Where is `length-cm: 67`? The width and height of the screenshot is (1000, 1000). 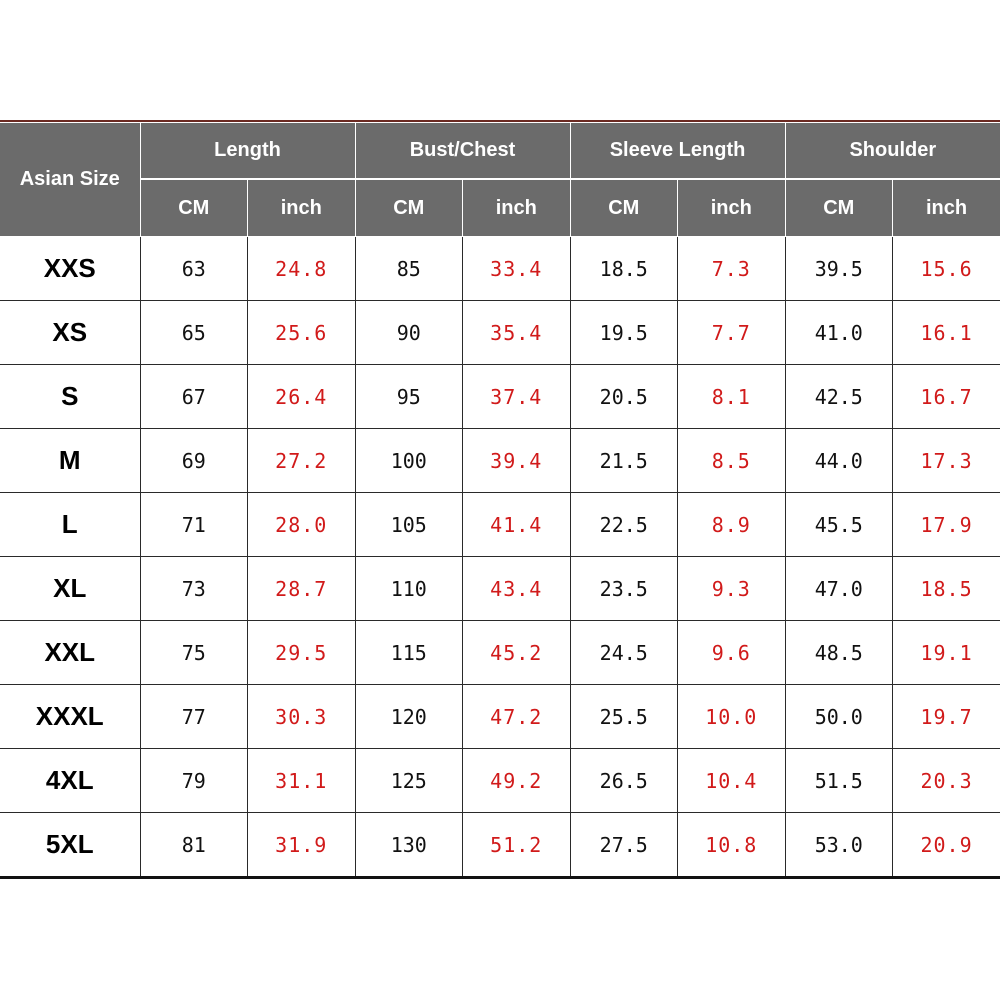
length-cm: 67 is located at coordinates (193, 396).